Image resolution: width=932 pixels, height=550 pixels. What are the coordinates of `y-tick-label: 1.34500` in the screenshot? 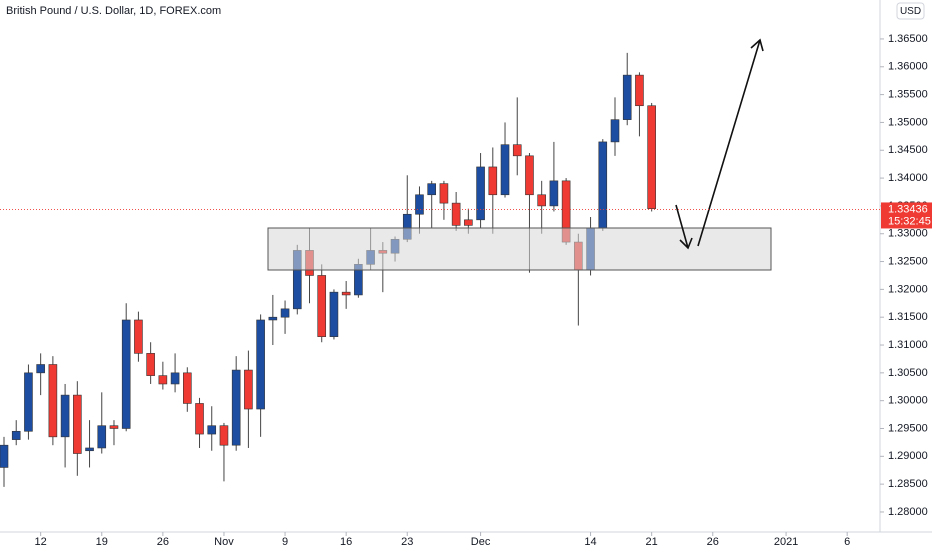 It's located at (908, 150).